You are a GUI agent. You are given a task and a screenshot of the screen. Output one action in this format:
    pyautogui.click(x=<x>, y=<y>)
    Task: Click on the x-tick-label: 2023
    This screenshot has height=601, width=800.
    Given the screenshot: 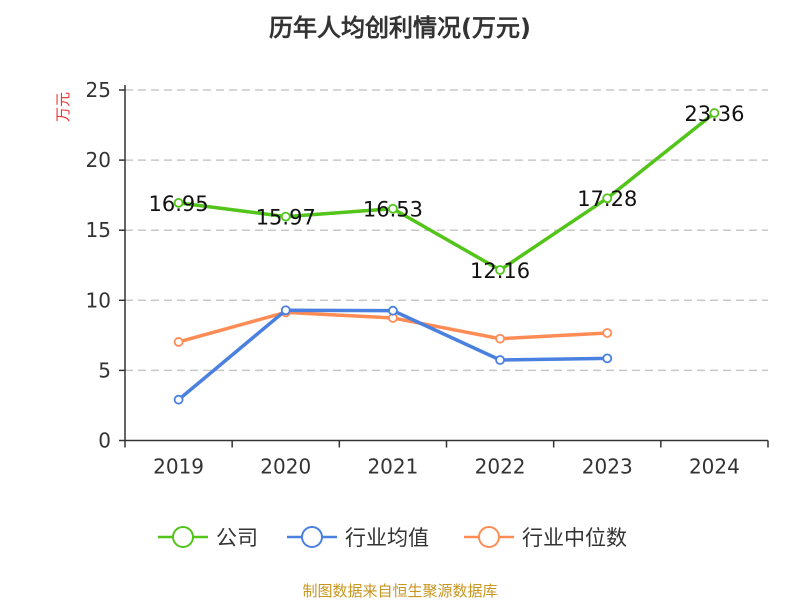 What is the action you would take?
    pyautogui.click(x=607, y=467)
    